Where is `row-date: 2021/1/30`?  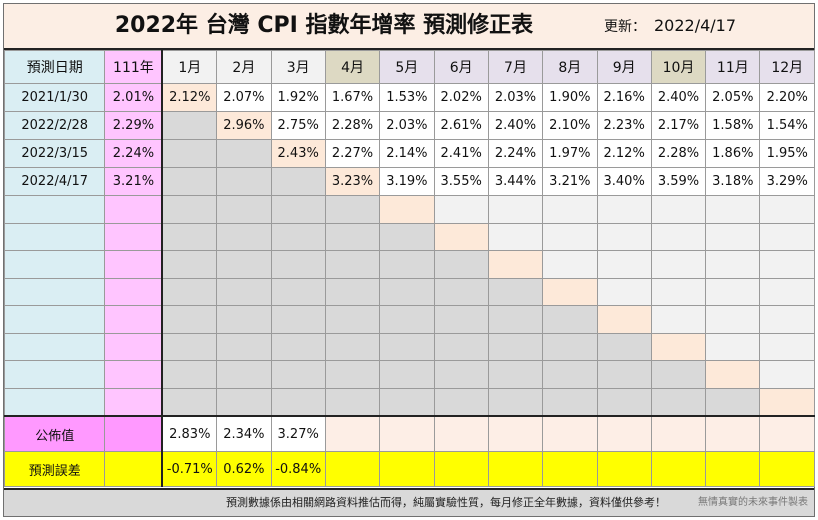
row-date: 2021/1/30 is located at coordinates (54, 97).